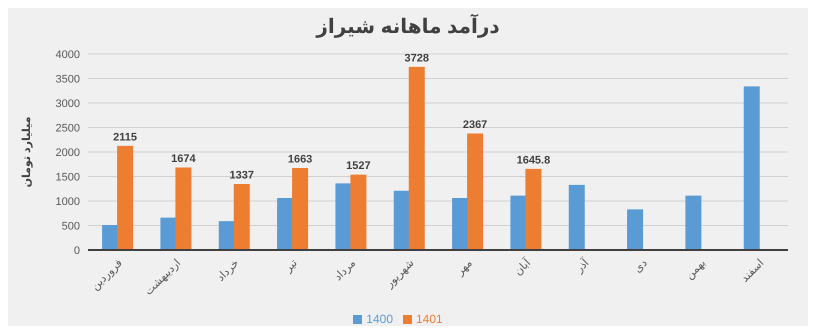 The height and width of the screenshot is (334, 816). I want to click on chart-title: درآمد ماهانه شیراز, so click(407, 26).